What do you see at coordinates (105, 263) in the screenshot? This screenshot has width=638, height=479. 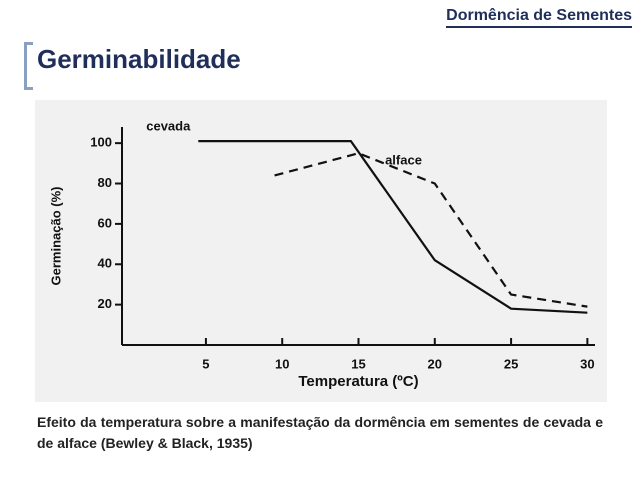 I see `y-tick-label: 40` at bounding box center [105, 263].